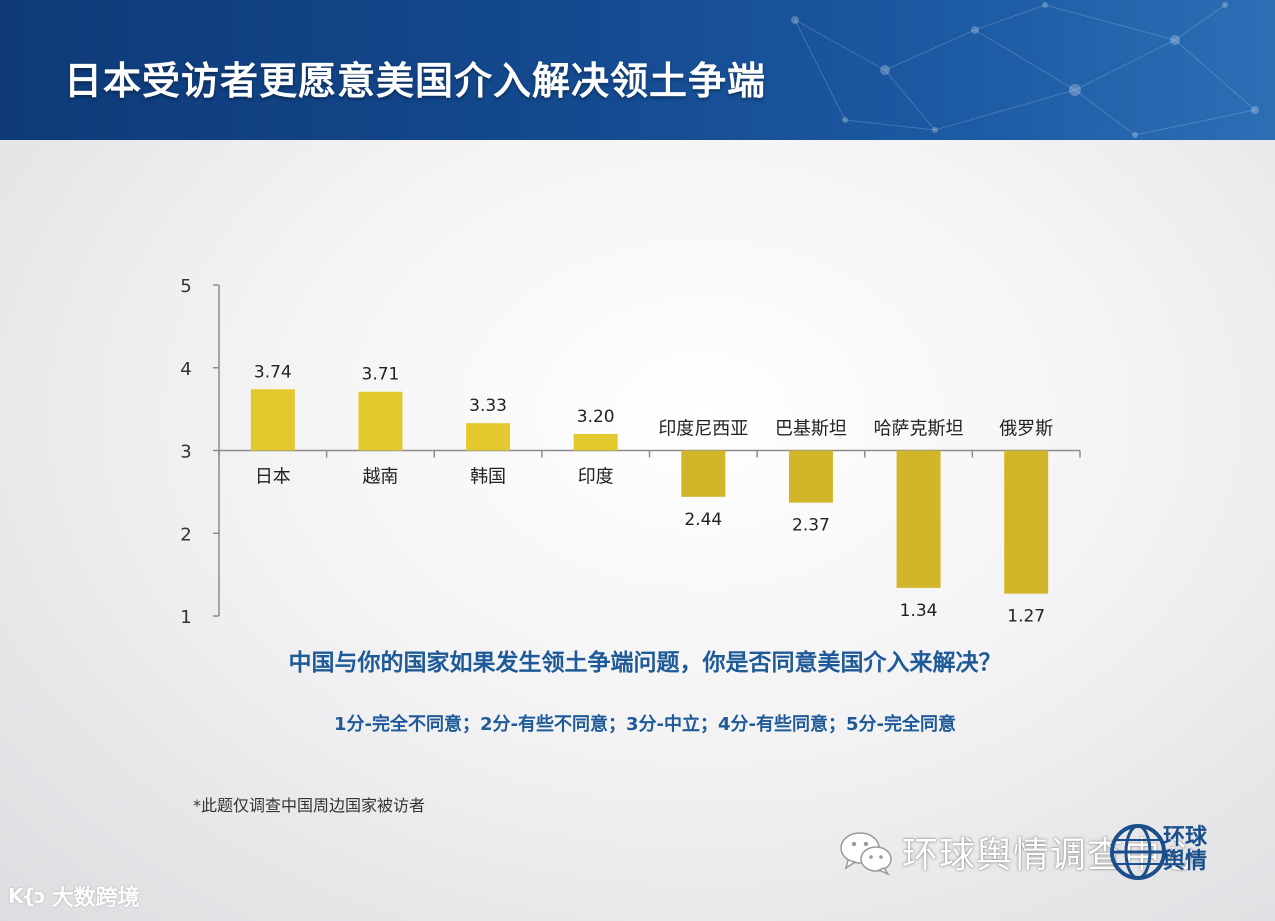 The height and width of the screenshot is (921, 1275). I want to click on globe-icon, so click(1138, 852).